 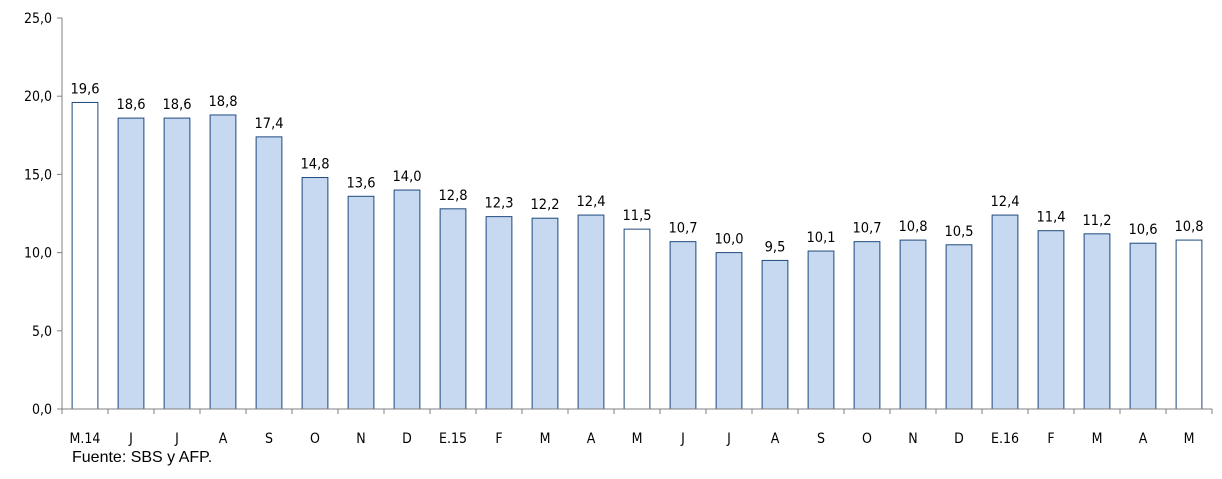 I want to click on y-tick-label: 5,0, so click(x=42, y=332).